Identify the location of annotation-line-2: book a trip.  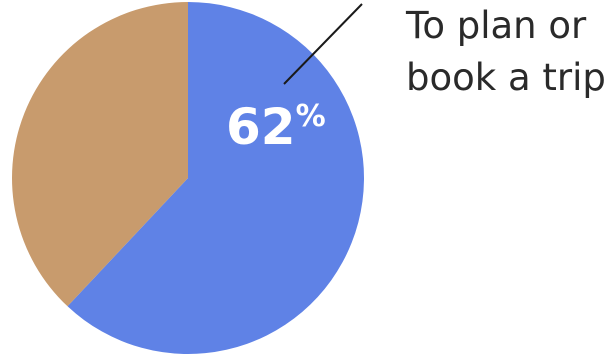
(506, 77).